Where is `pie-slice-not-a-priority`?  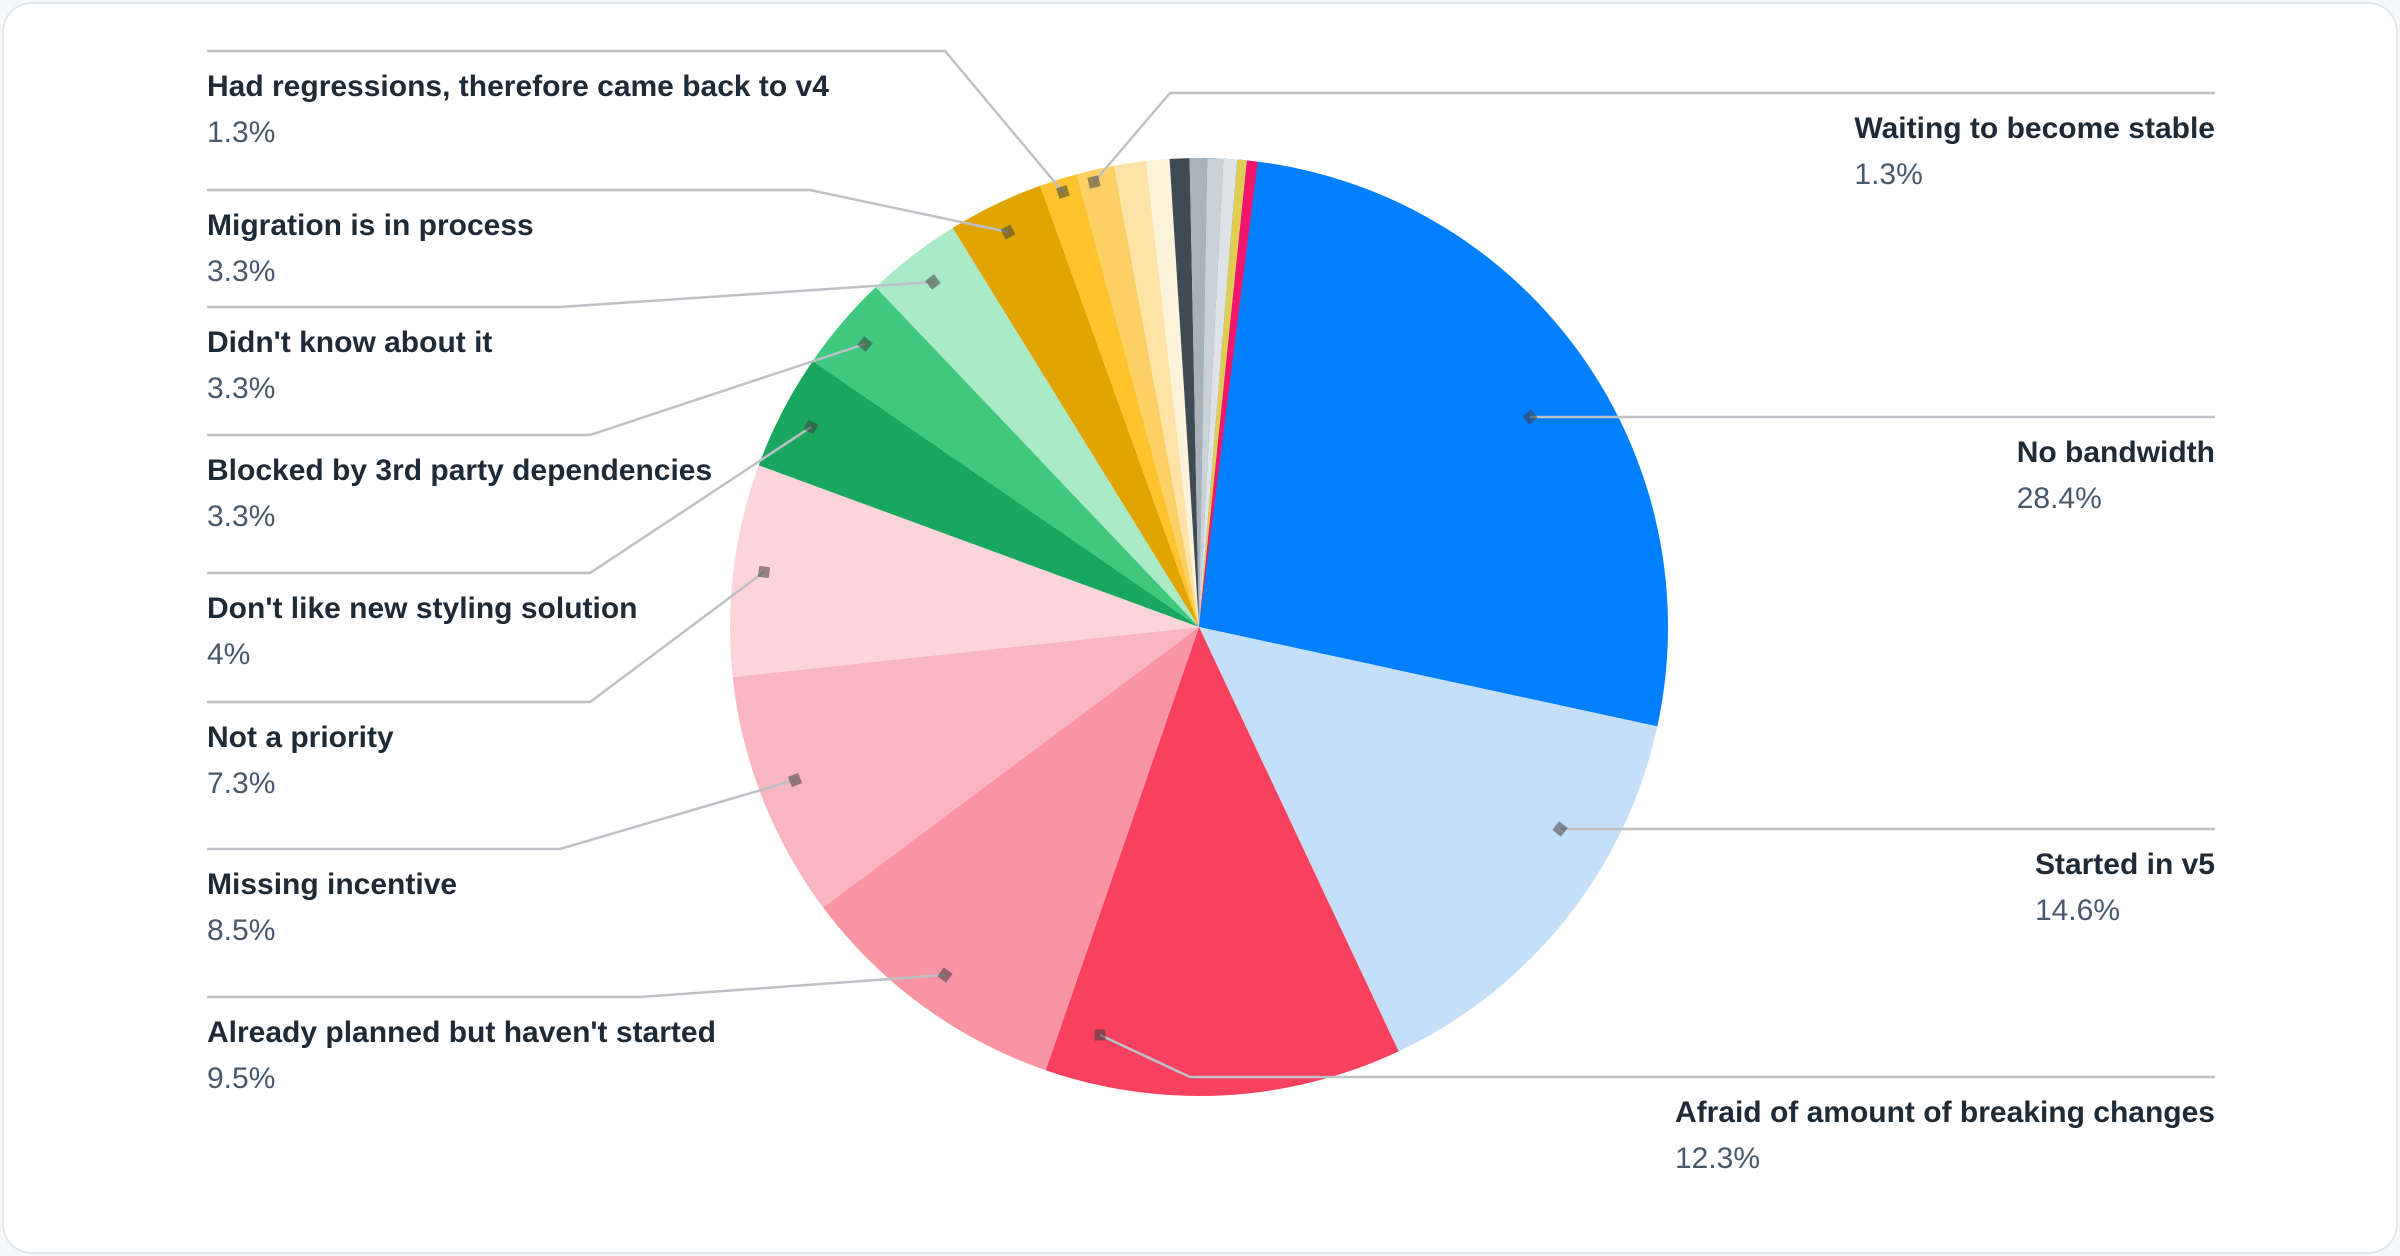
pie-slice-not-a-priority is located at coordinates (964, 571).